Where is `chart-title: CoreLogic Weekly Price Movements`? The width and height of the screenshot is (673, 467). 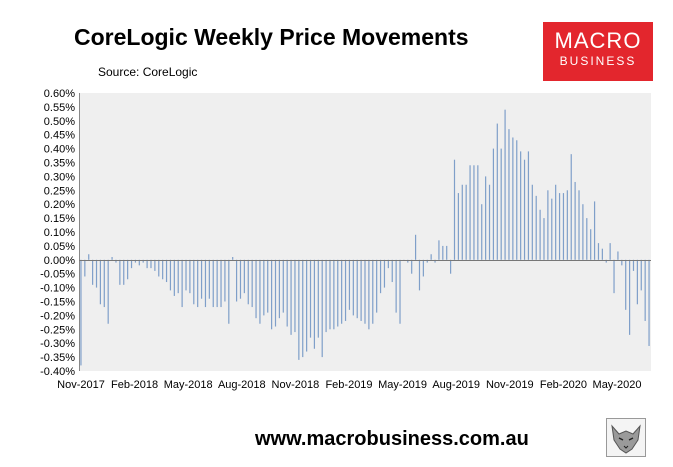
chart-title: CoreLogic Weekly Price Movements is located at coordinates (271, 37).